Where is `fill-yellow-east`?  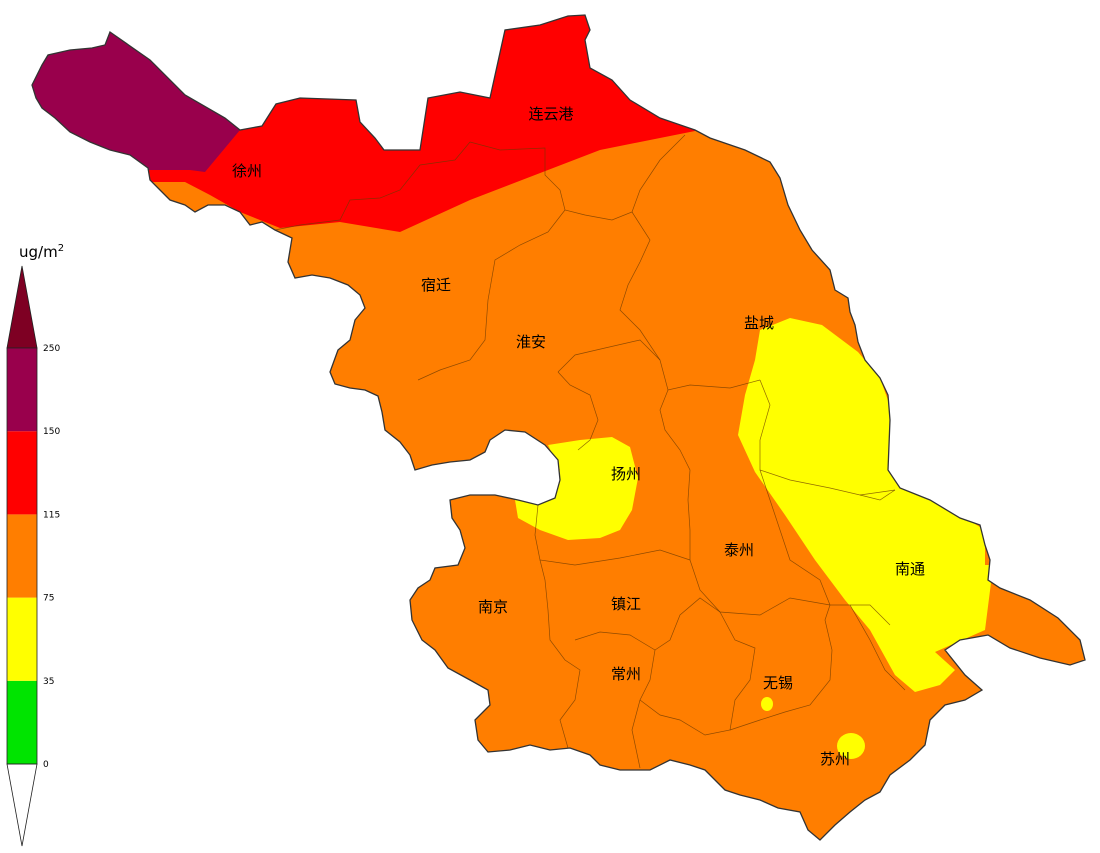 fill-yellow-east is located at coordinates (865, 505).